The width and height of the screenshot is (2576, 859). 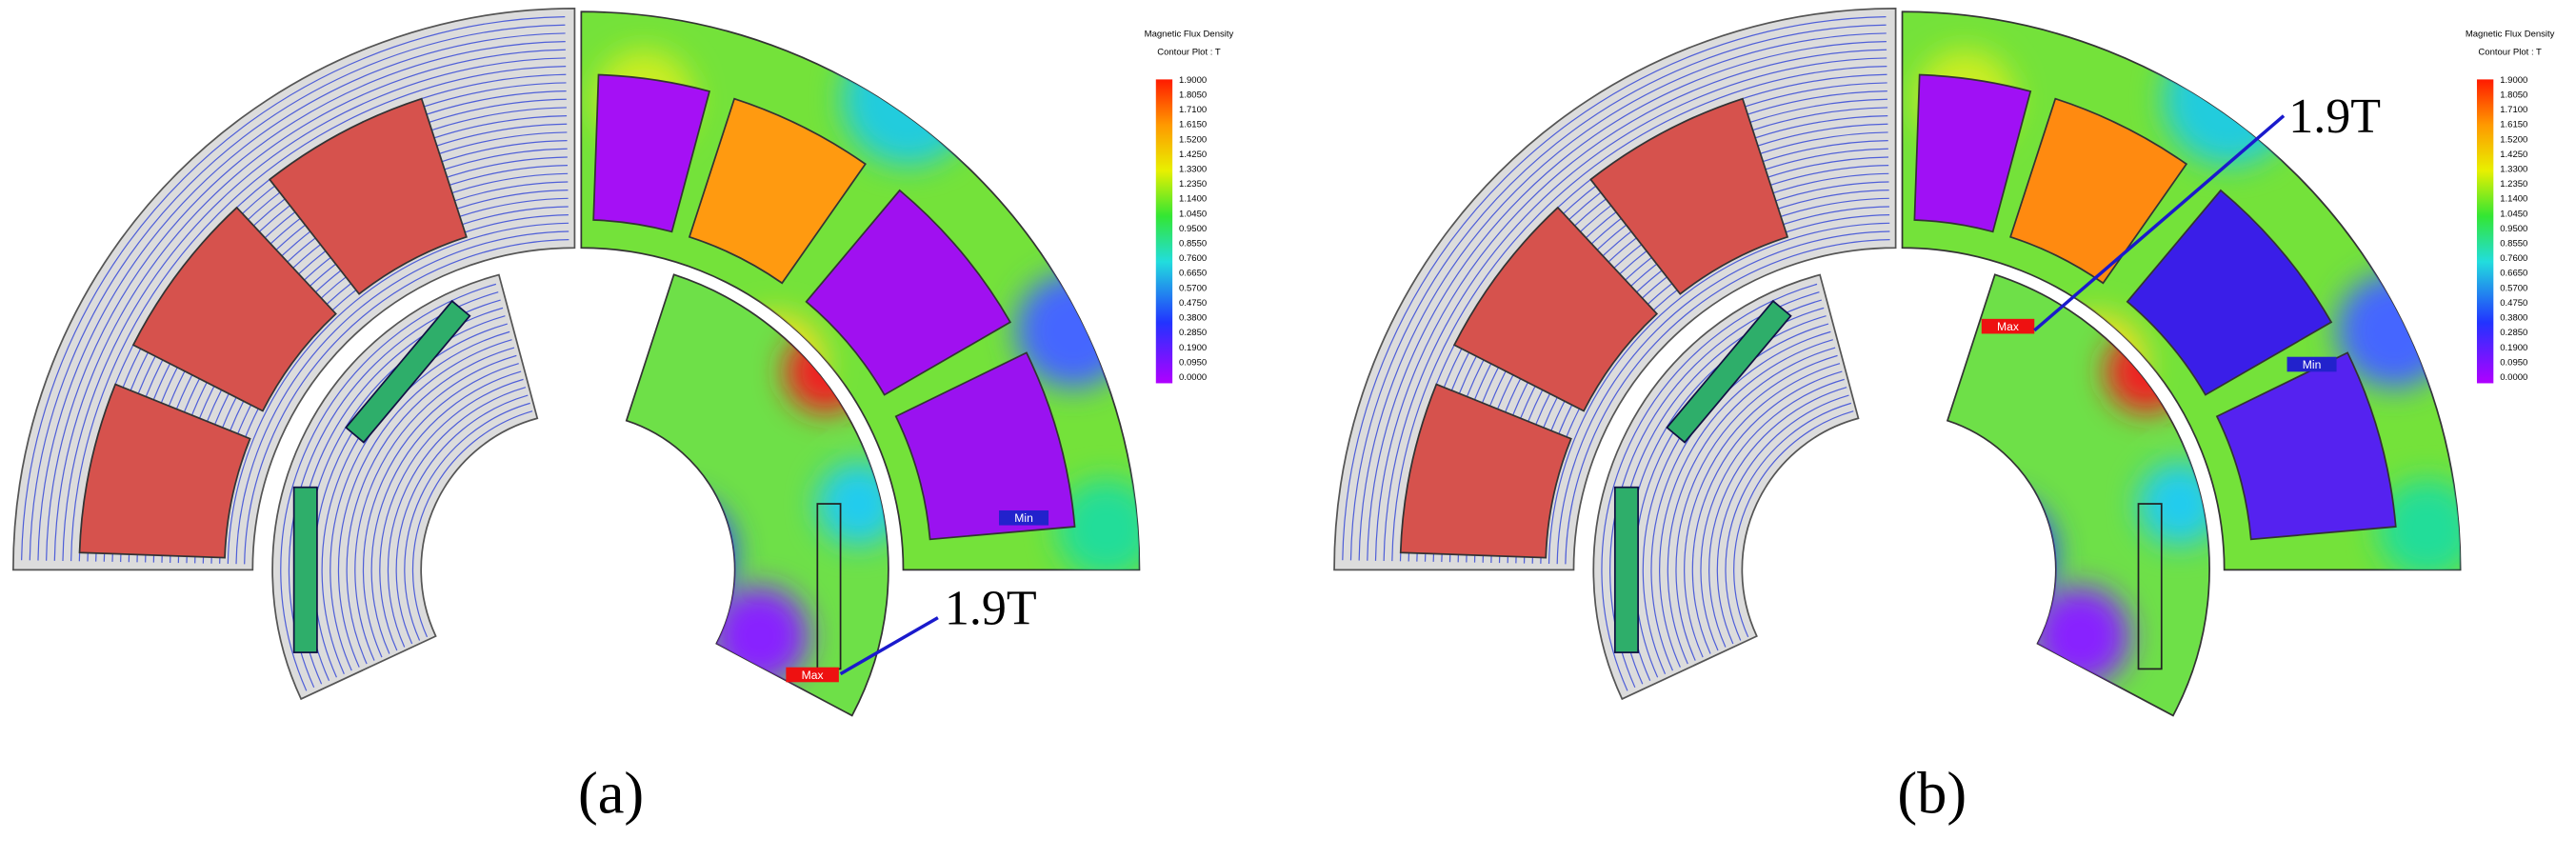 What do you see at coordinates (2510, 34) in the screenshot?
I see `legend-title: Magnetic Flux Density` at bounding box center [2510, 34].